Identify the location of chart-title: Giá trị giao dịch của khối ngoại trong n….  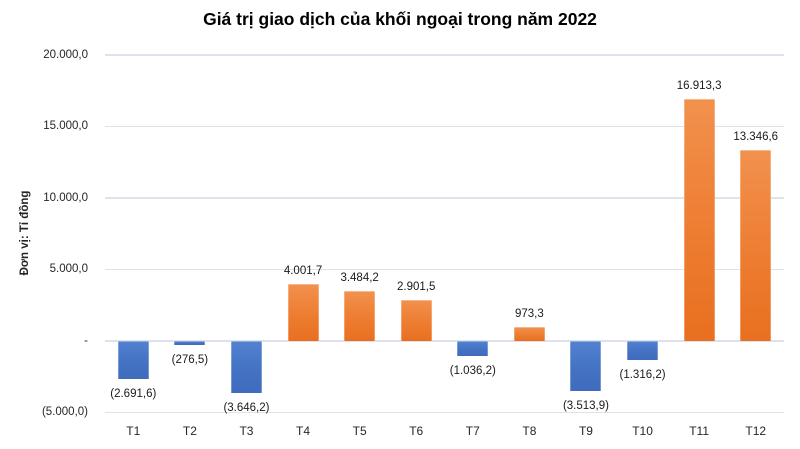
(400, 19).